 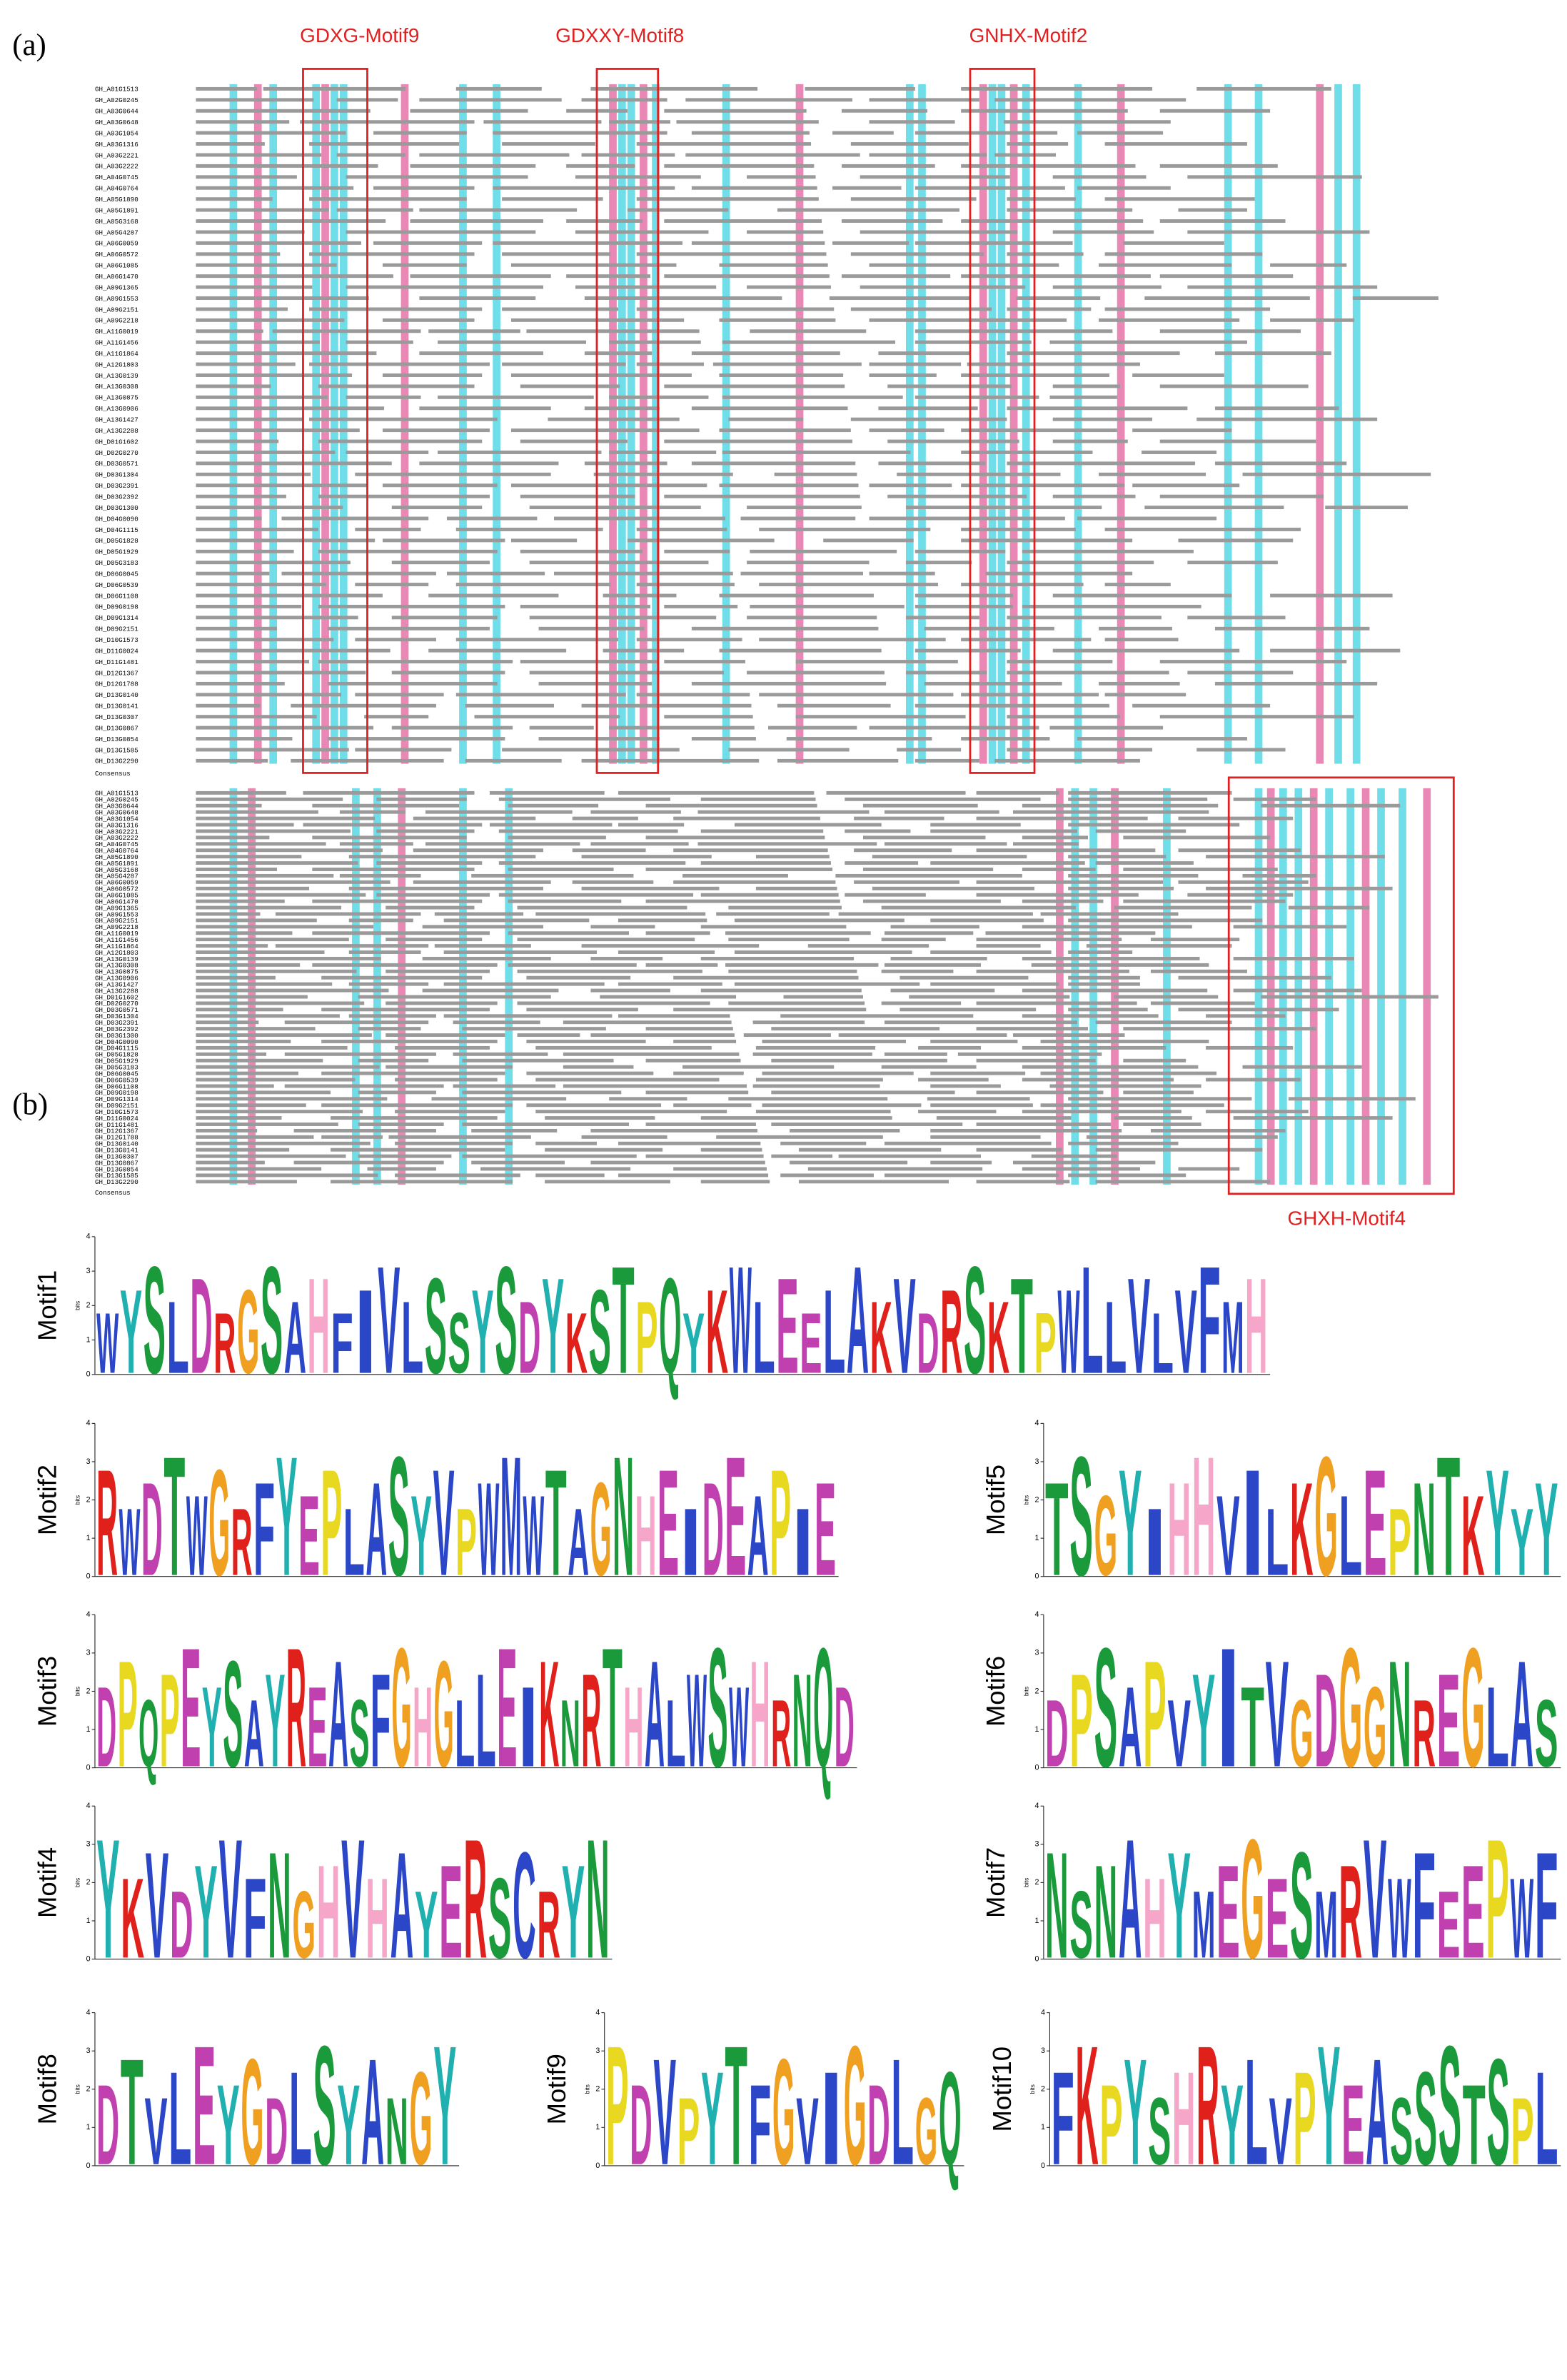 What do you see at coordinates (1302, 1530) in the screenshot?
I see `logo-letter: K` at bounding box center [1302, 1530].